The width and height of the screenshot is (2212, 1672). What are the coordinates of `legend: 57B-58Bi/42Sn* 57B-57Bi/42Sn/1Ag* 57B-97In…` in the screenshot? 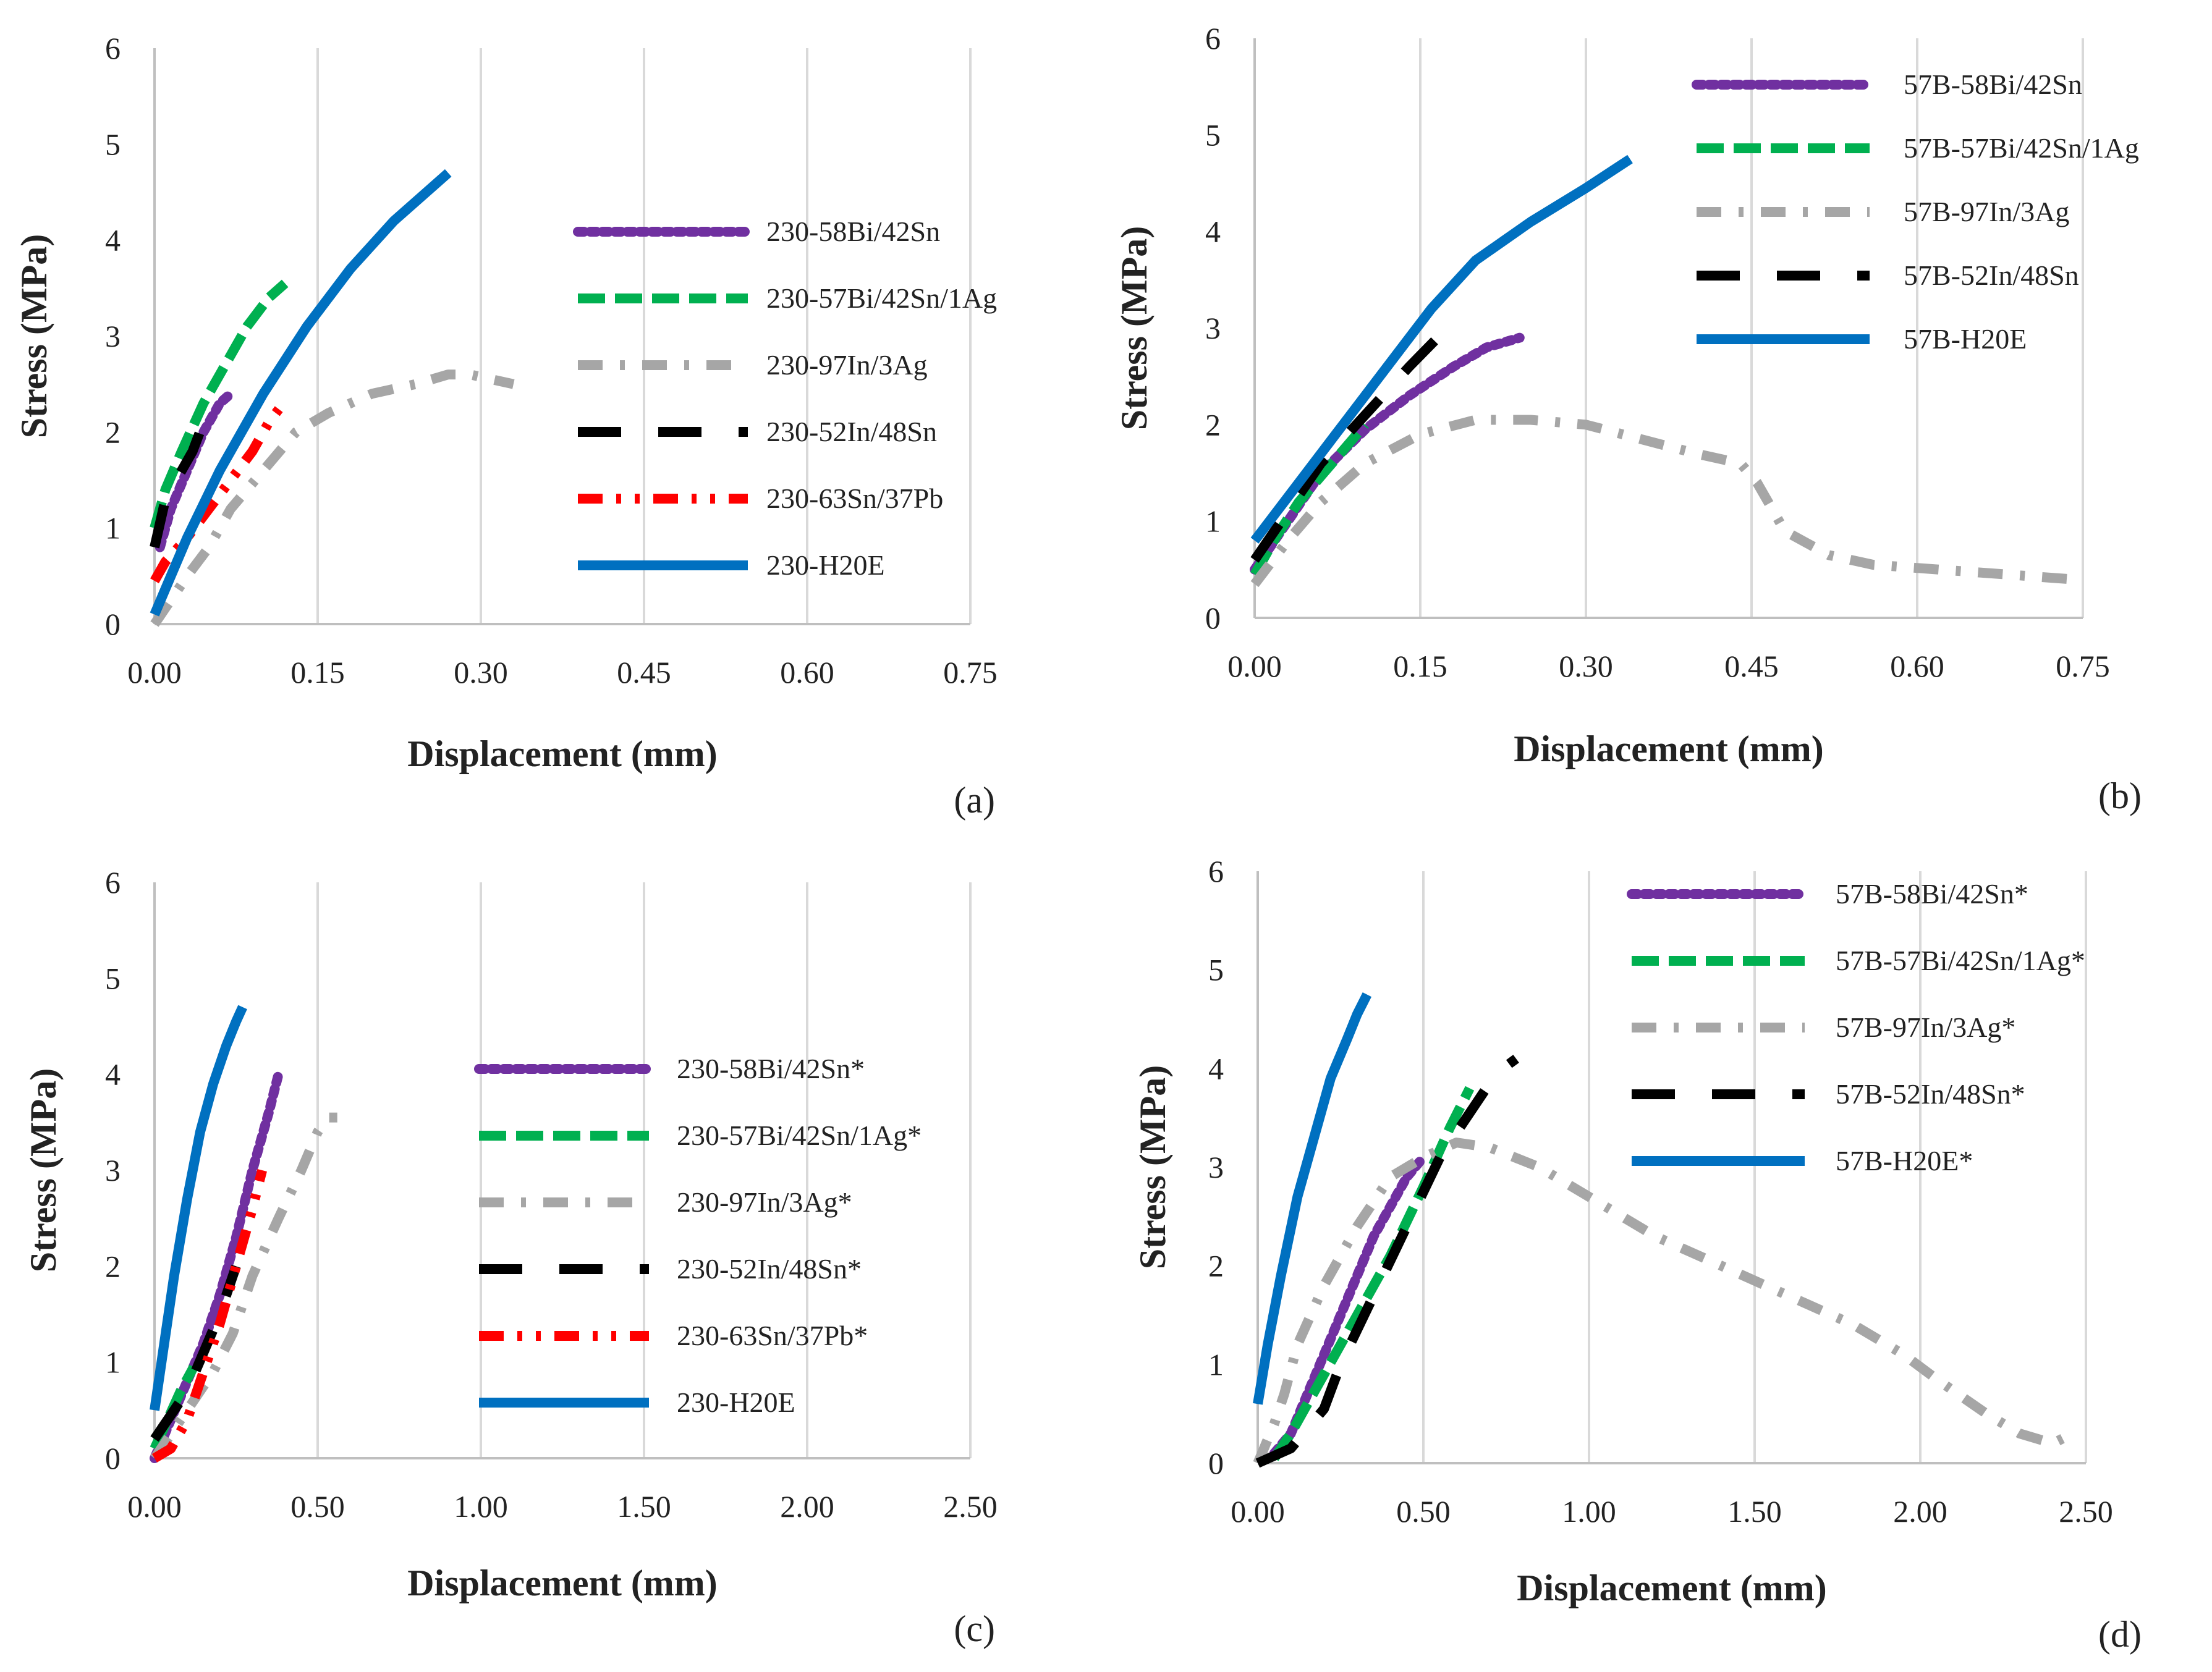 It's located at (1856, 1027).